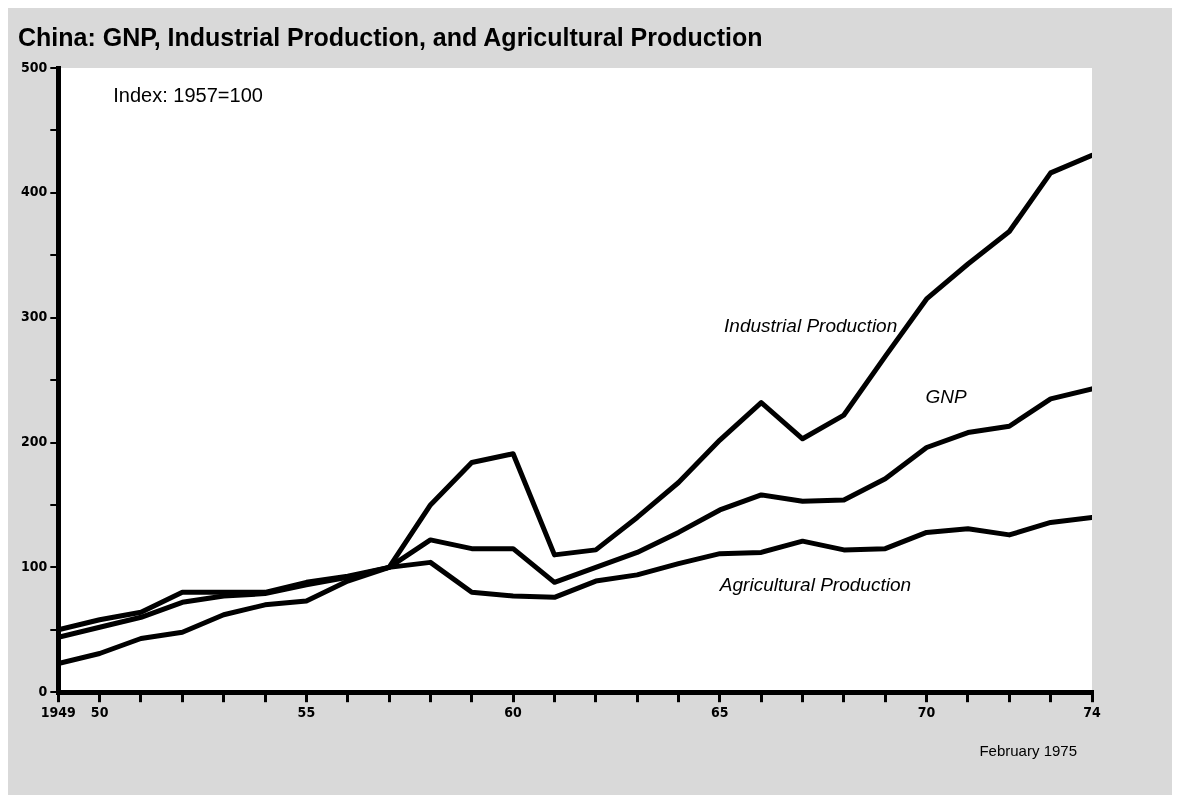 This screenshot has width=1180, height=803. Describe the element at coordinates (513, 712) in the screenshot. I see `x-tick-label: 60` at that location.